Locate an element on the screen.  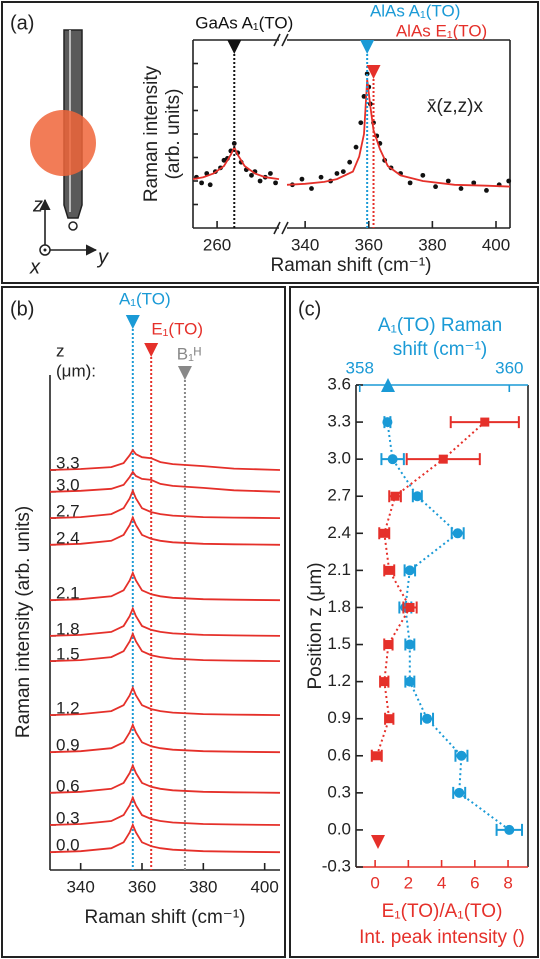
series-label: 0.3 is located at coordinates (68, 817).